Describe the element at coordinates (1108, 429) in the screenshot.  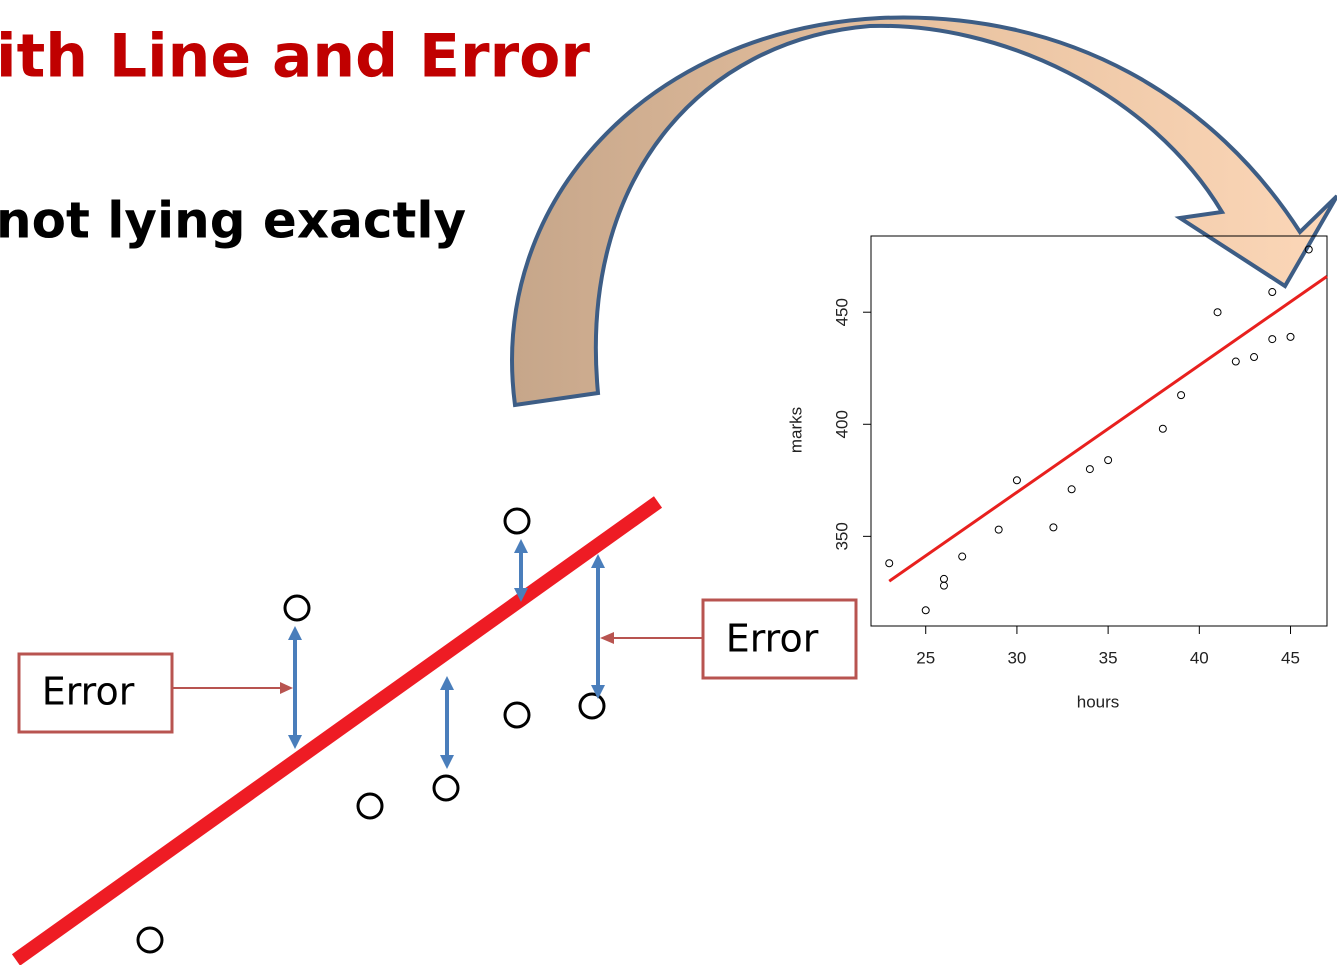
I see `fit-line` at that location.